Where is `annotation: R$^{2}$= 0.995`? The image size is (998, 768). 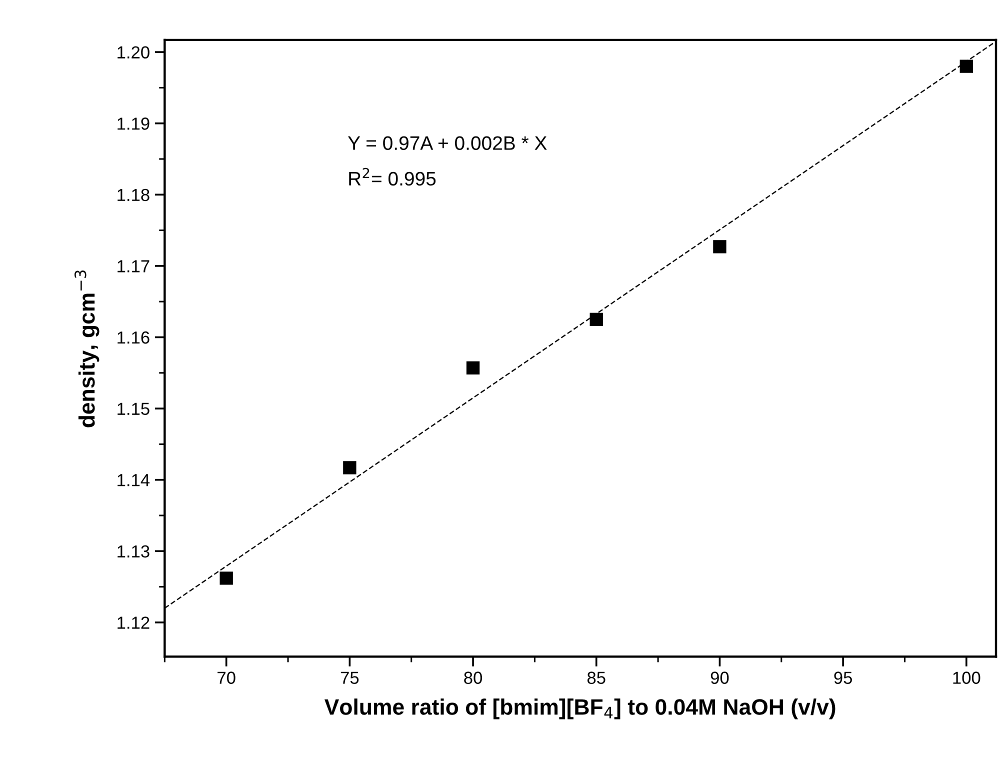
annotation: R$^{2}$= 0.995 is located at coordinates (392, 177).